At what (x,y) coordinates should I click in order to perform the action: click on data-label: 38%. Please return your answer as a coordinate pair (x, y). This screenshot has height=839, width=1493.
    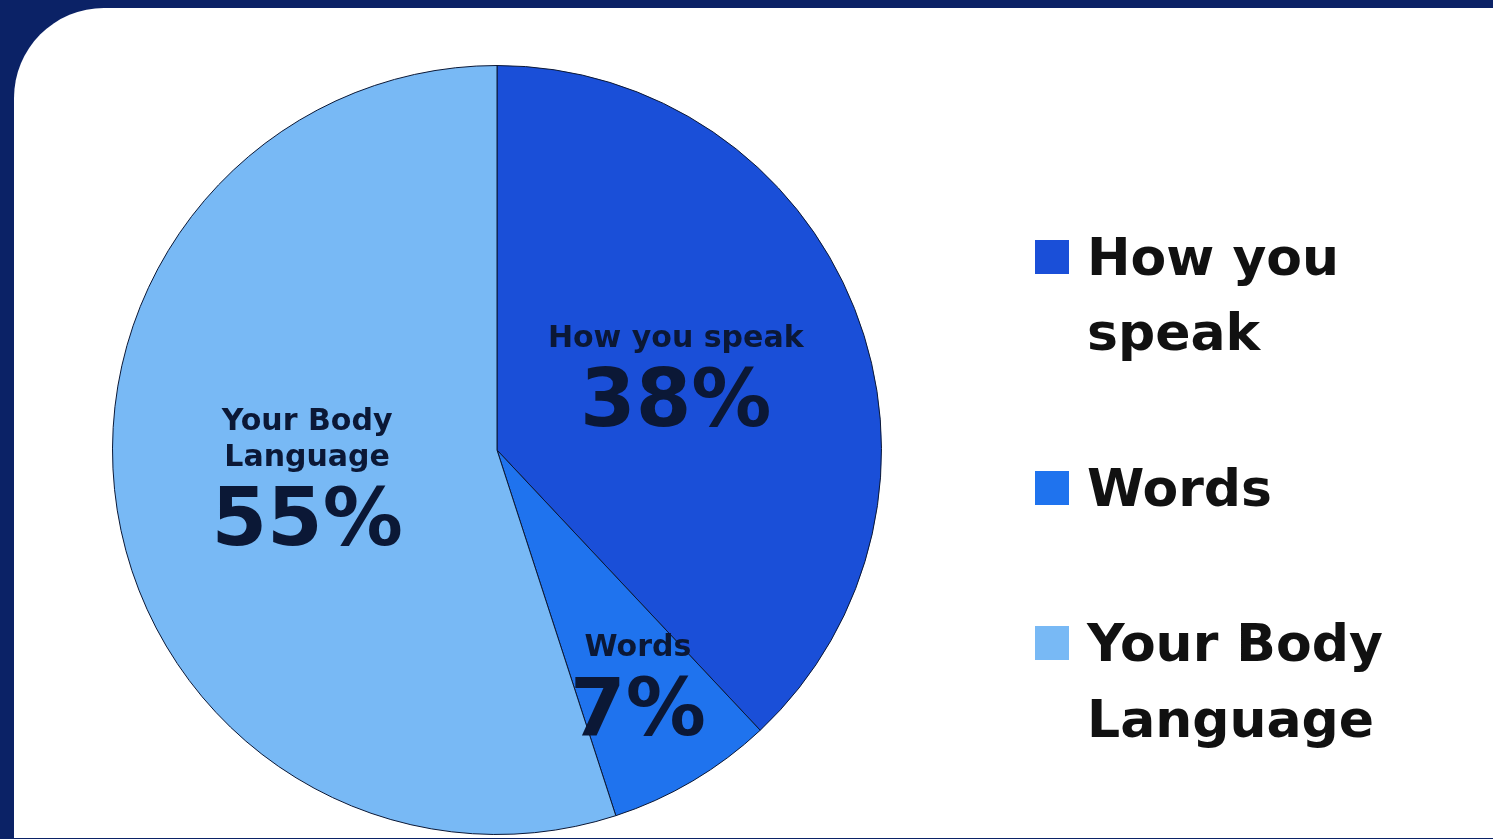
    Looking at the image, I should click on (676, 399).